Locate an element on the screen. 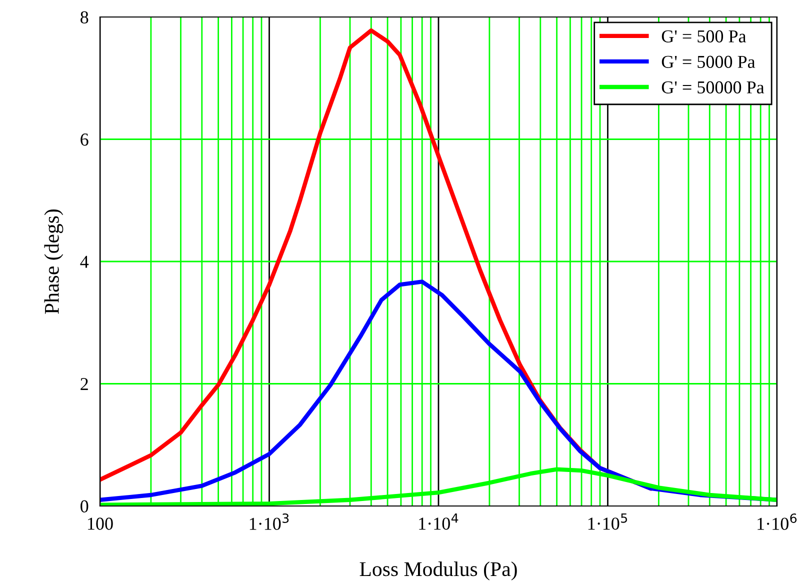 The image size is (799, 588). x-tick-label: 1·10$^{3}$ is located at coordinates (269, 521).